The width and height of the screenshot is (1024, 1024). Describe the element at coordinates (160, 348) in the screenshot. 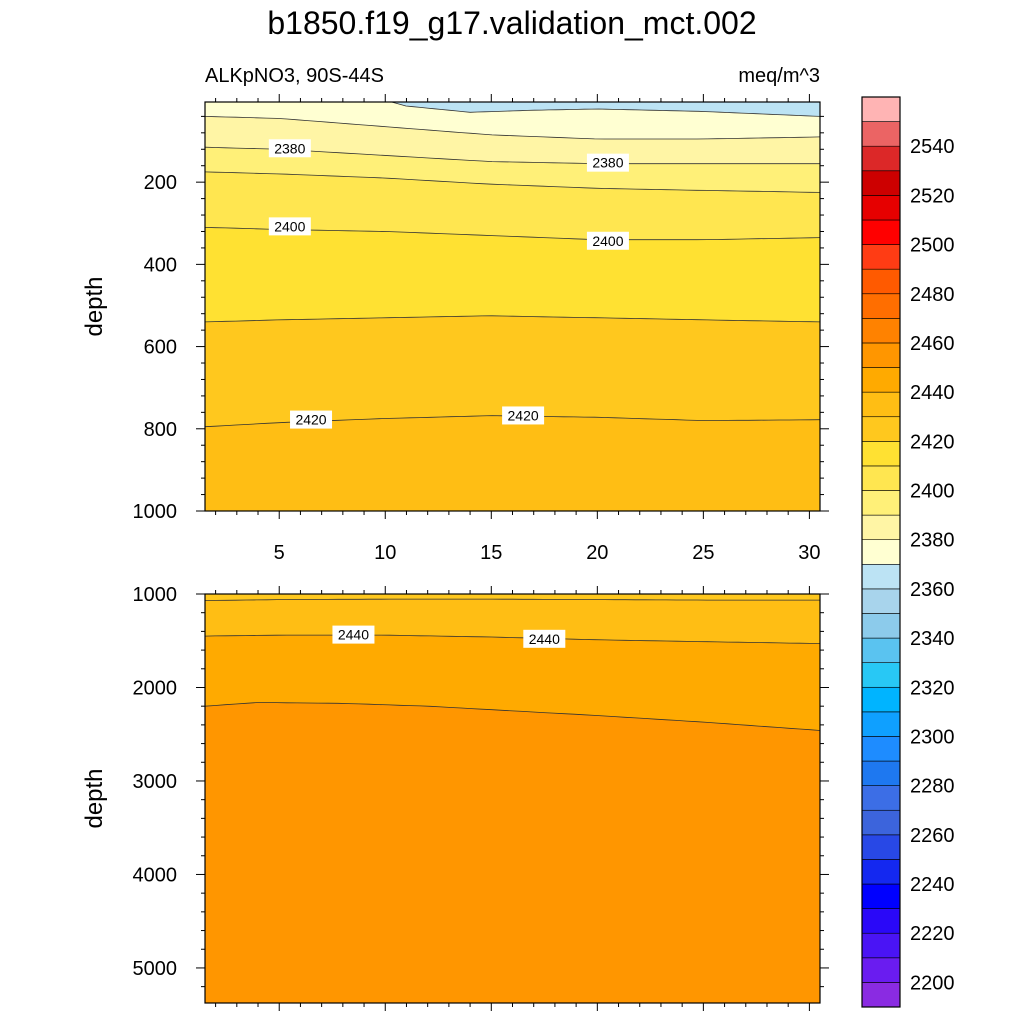

I see `y-tick-label: 600` at that location.